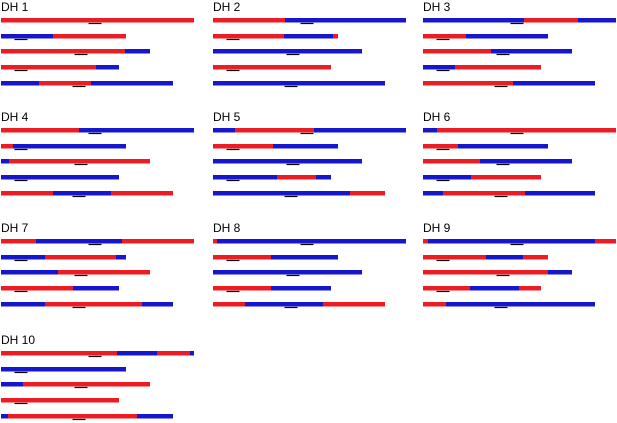 This screenshot has height=423, width=617. I want to click on panel-label: DH 9, so click(437, 228).